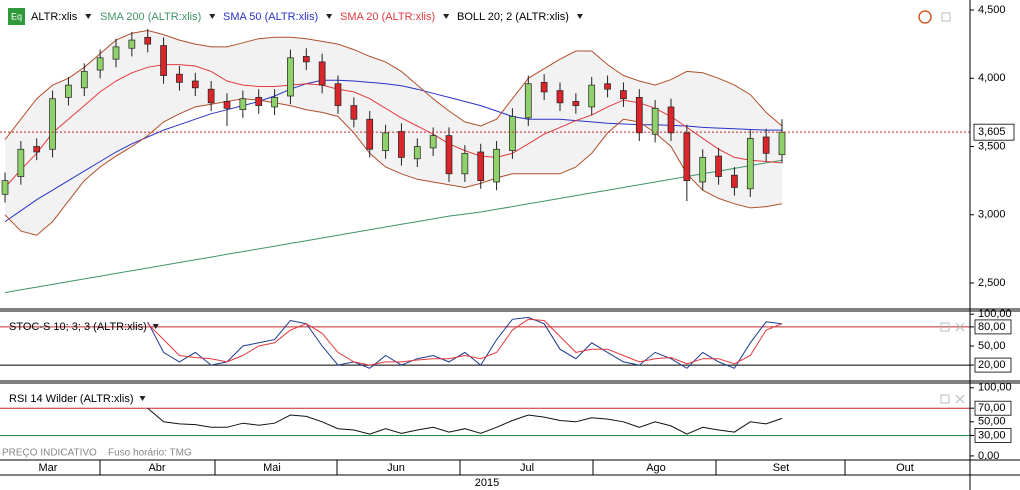 The height and width of the screenshot is (490, 1020). I want to click on y-tick-label: 20,00, so click(992, 365).